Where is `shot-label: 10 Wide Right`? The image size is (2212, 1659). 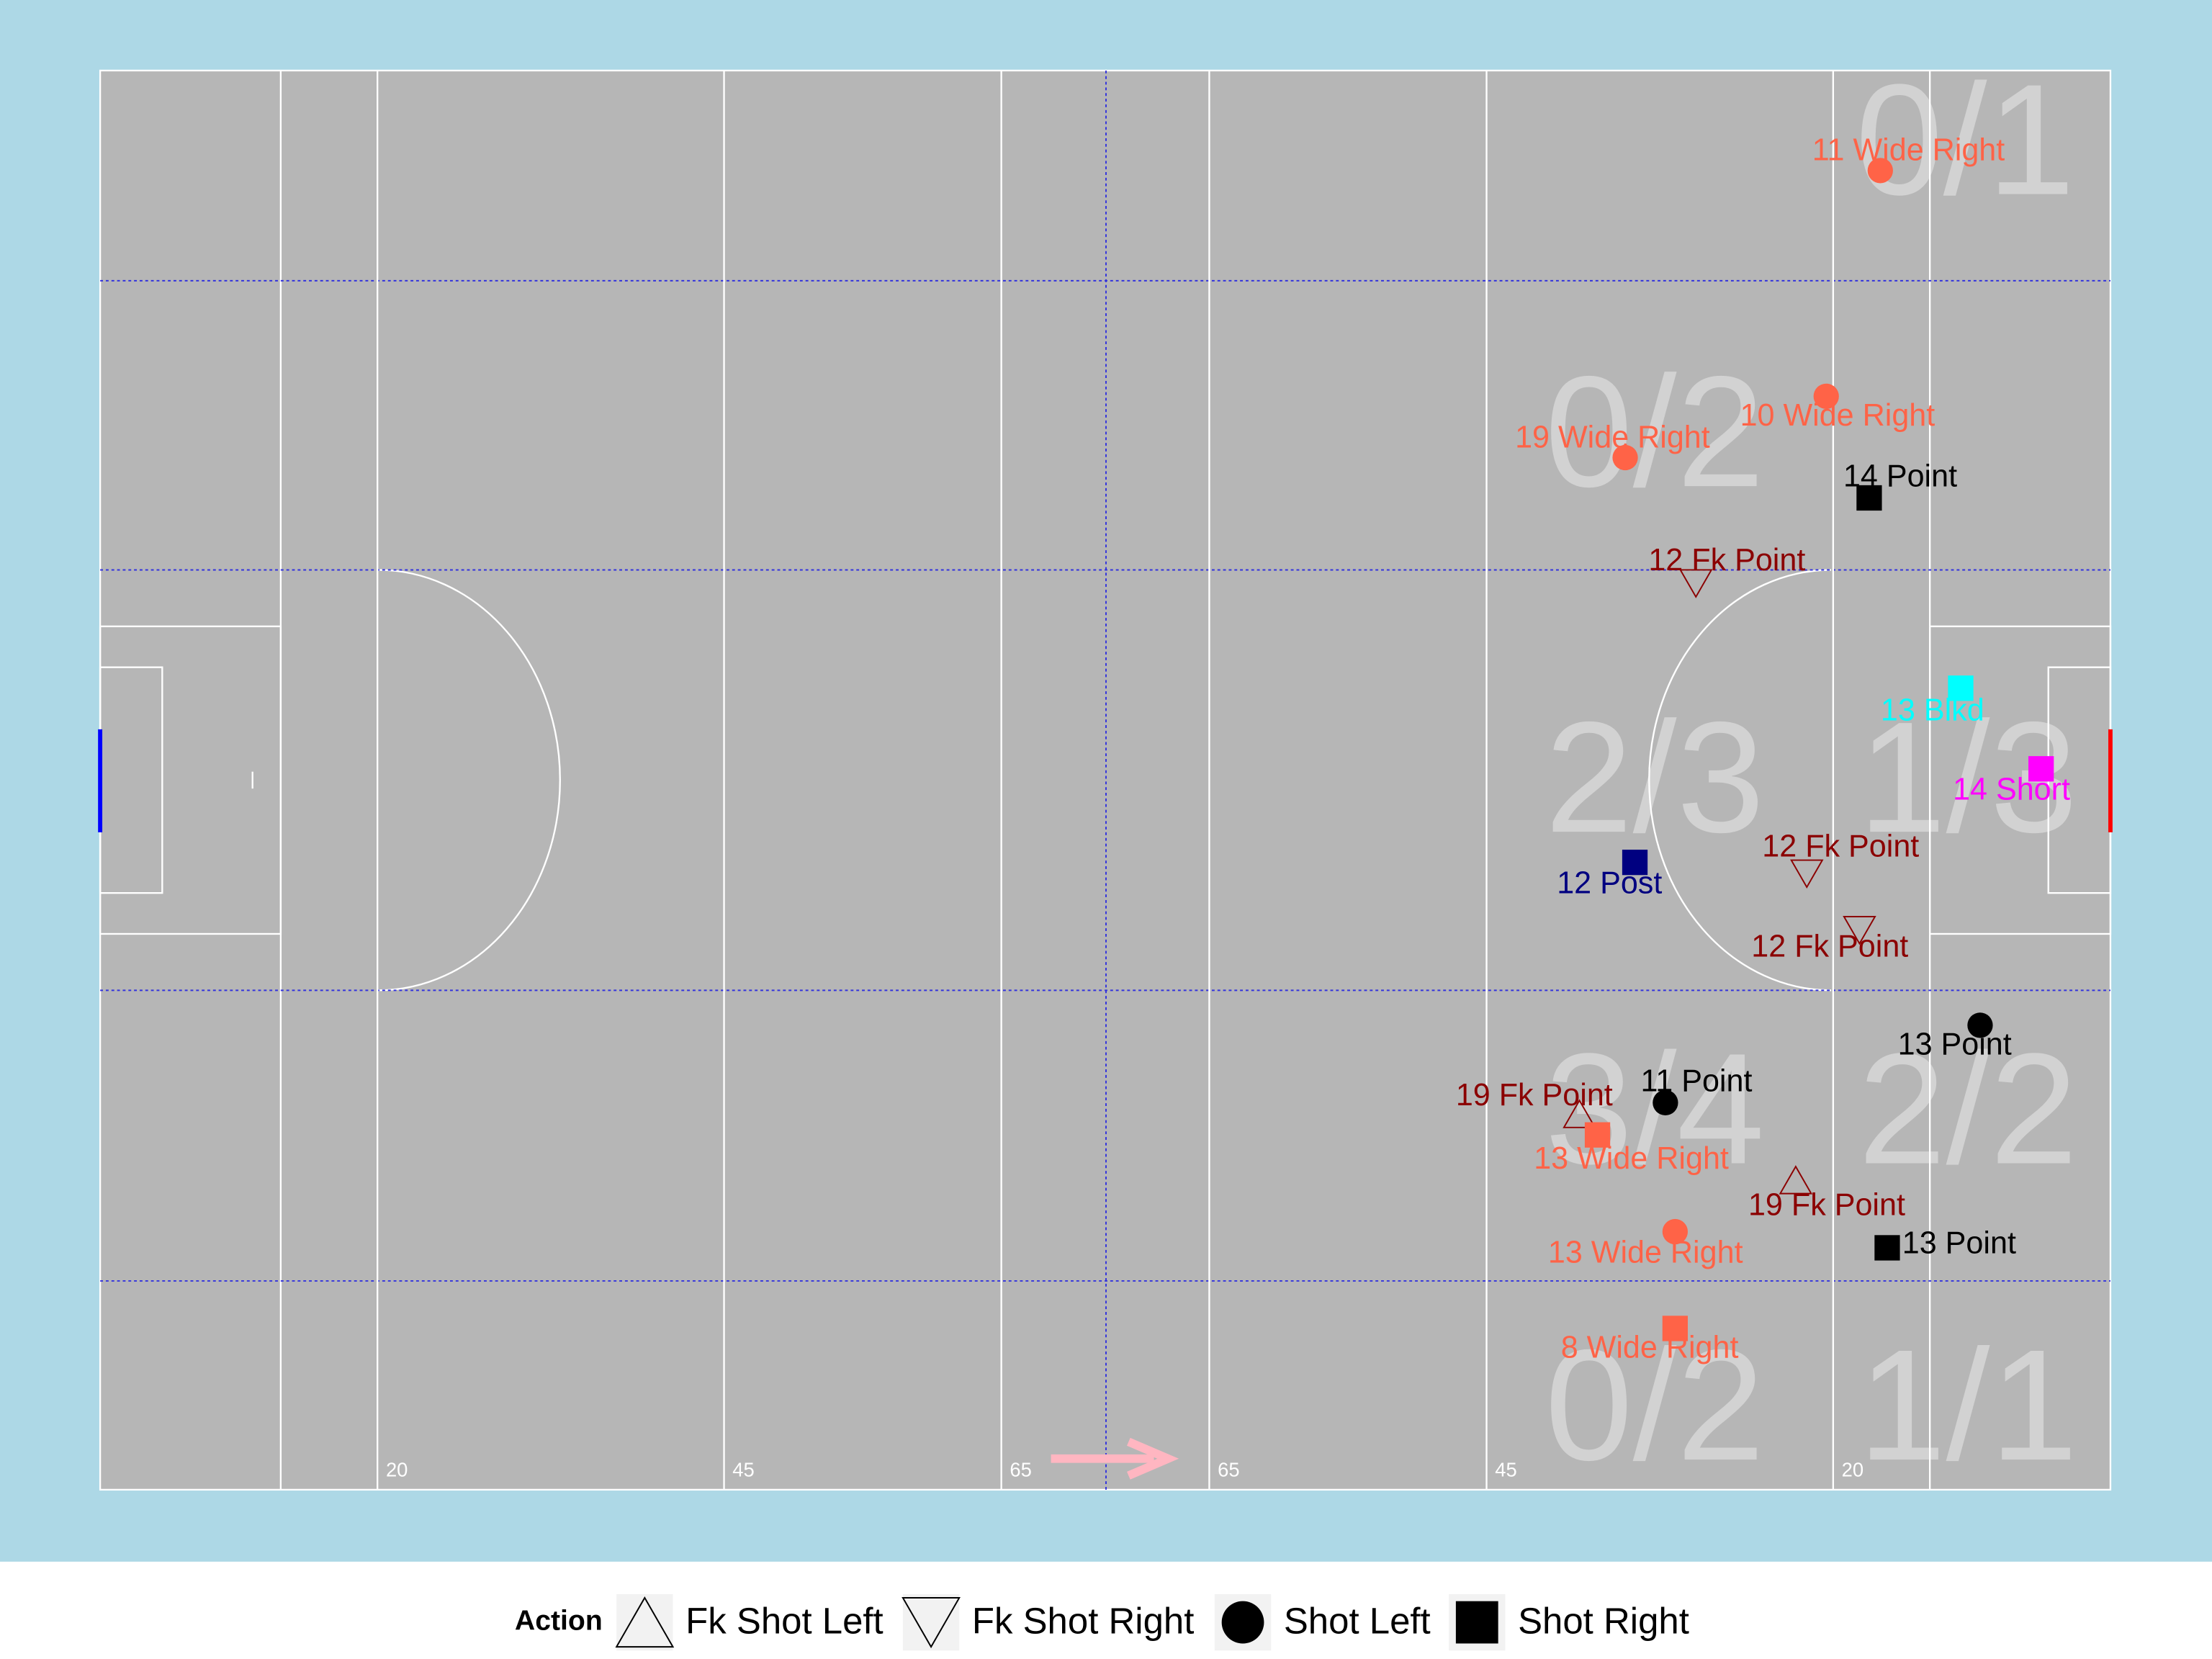 shot-label: 10 Wide Right is located at coordinates (1838, 416).